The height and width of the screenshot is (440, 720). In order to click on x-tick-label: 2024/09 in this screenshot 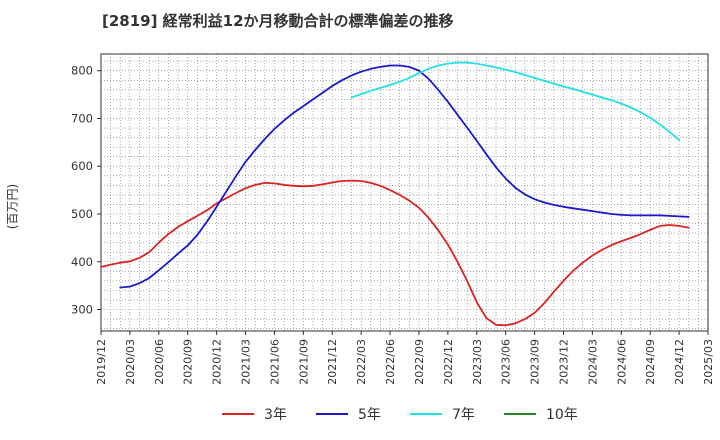, I will do `click(650, 362)`.